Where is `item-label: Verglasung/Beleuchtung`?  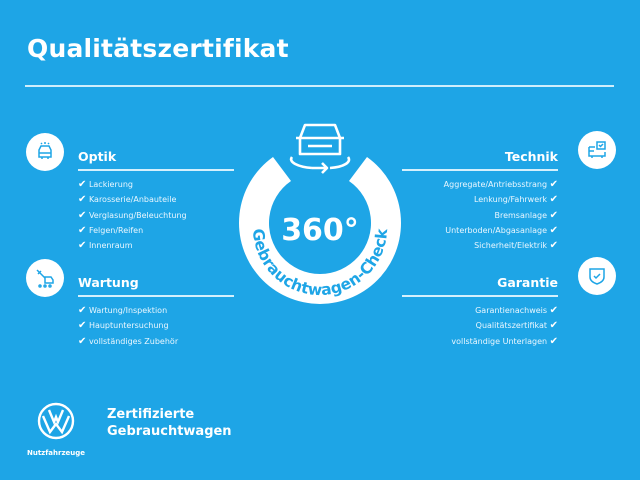 item-label: Verglasung/Beleuchtung is located at coordinates (137, 215).